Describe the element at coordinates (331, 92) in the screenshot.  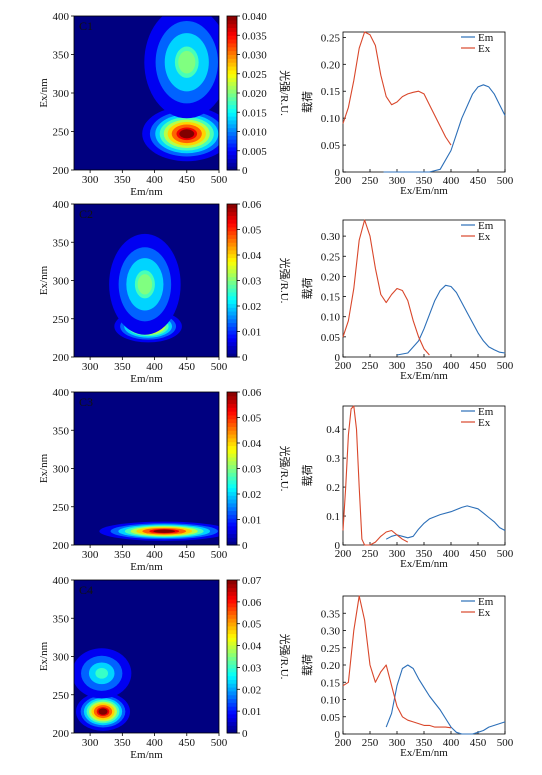
I see `y-tick-label: 0.15` at that location.